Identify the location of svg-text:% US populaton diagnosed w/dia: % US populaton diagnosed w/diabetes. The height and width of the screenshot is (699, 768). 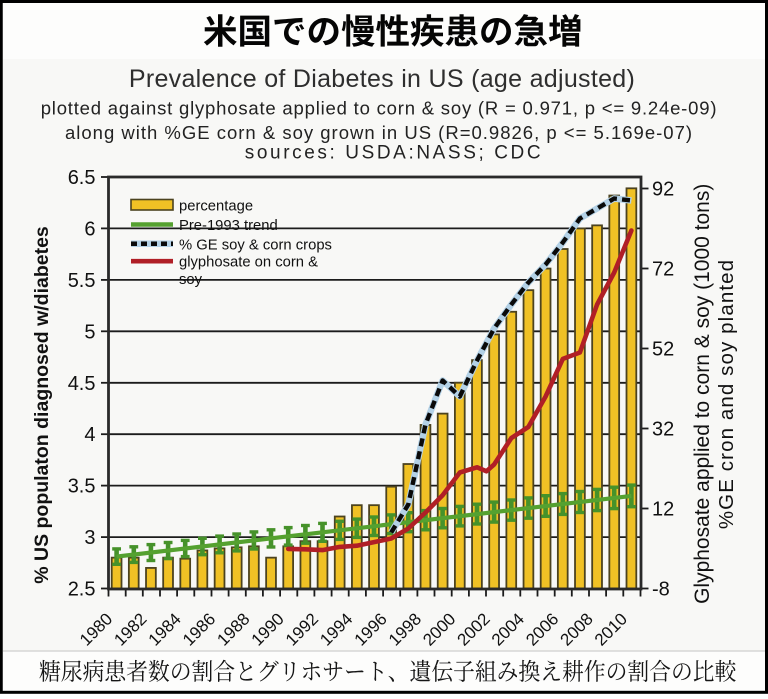
(42, 405).